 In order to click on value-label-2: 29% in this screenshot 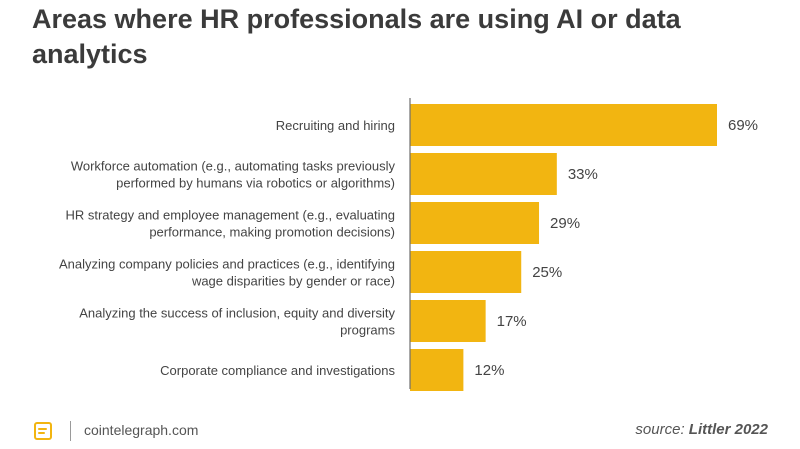, I will do `click(565, 223)`.